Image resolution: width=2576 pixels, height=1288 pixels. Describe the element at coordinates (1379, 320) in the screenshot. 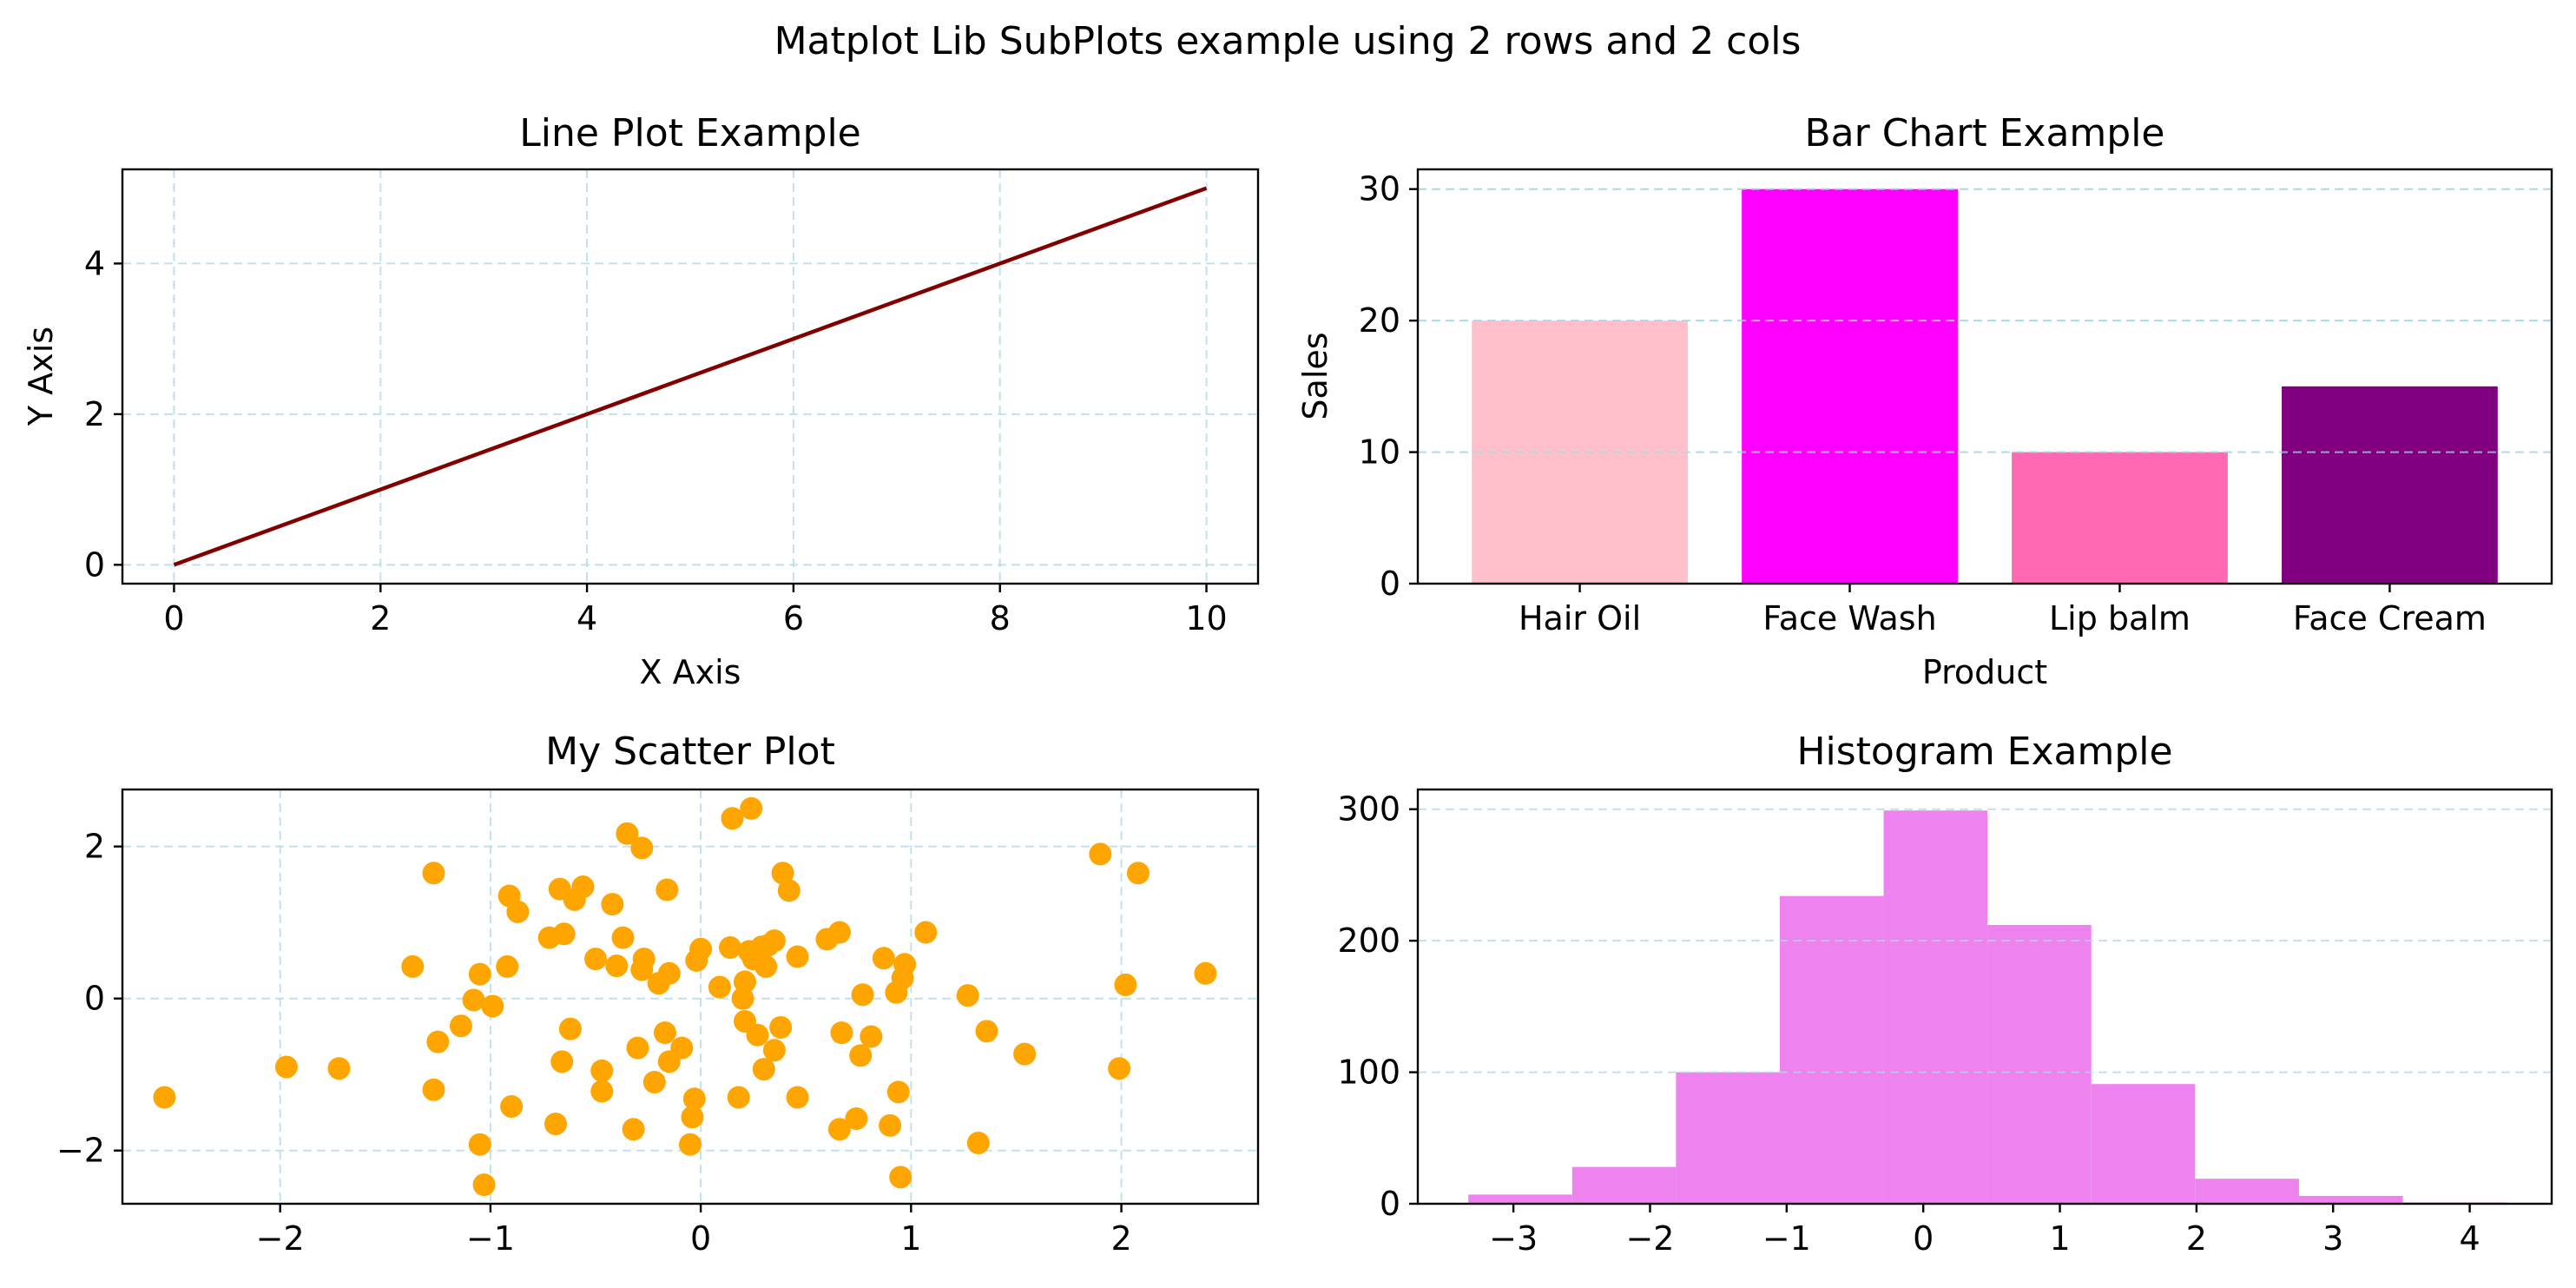

I see `y-tick-label: 20` at that location.